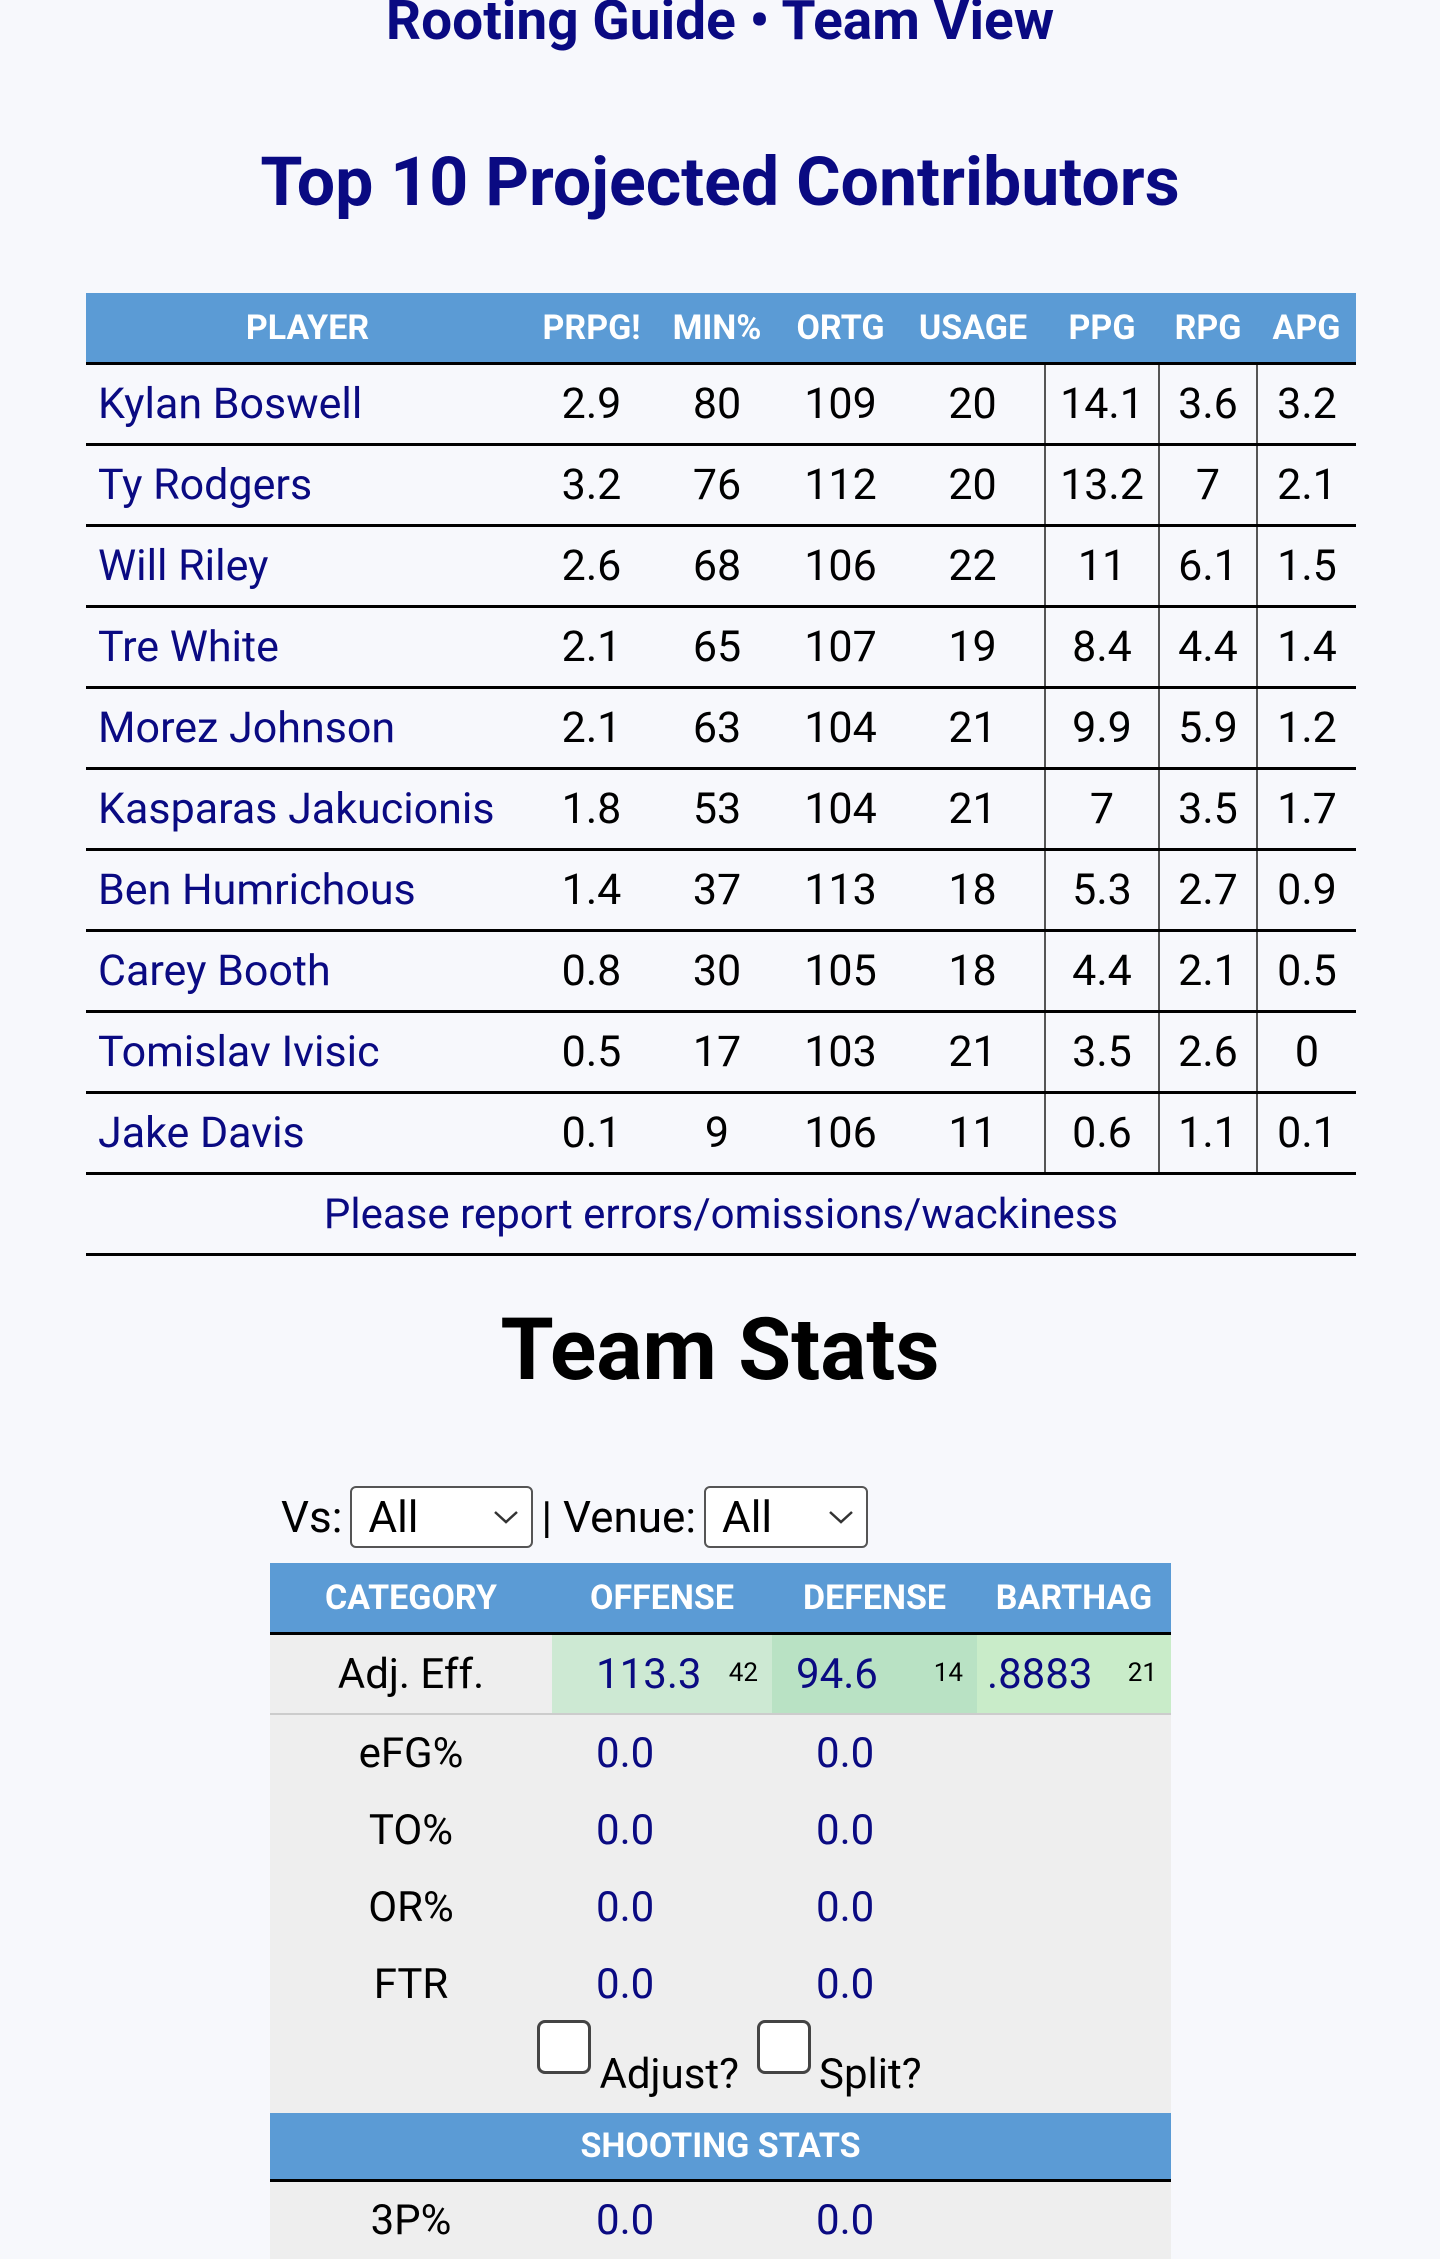 The width and height of the screenshot is (1440, 2259). What do you see at coordinates (1306, 971) in the screenshot?
I see `stat-cell: 0.5` at bounding box center [1306, 971].